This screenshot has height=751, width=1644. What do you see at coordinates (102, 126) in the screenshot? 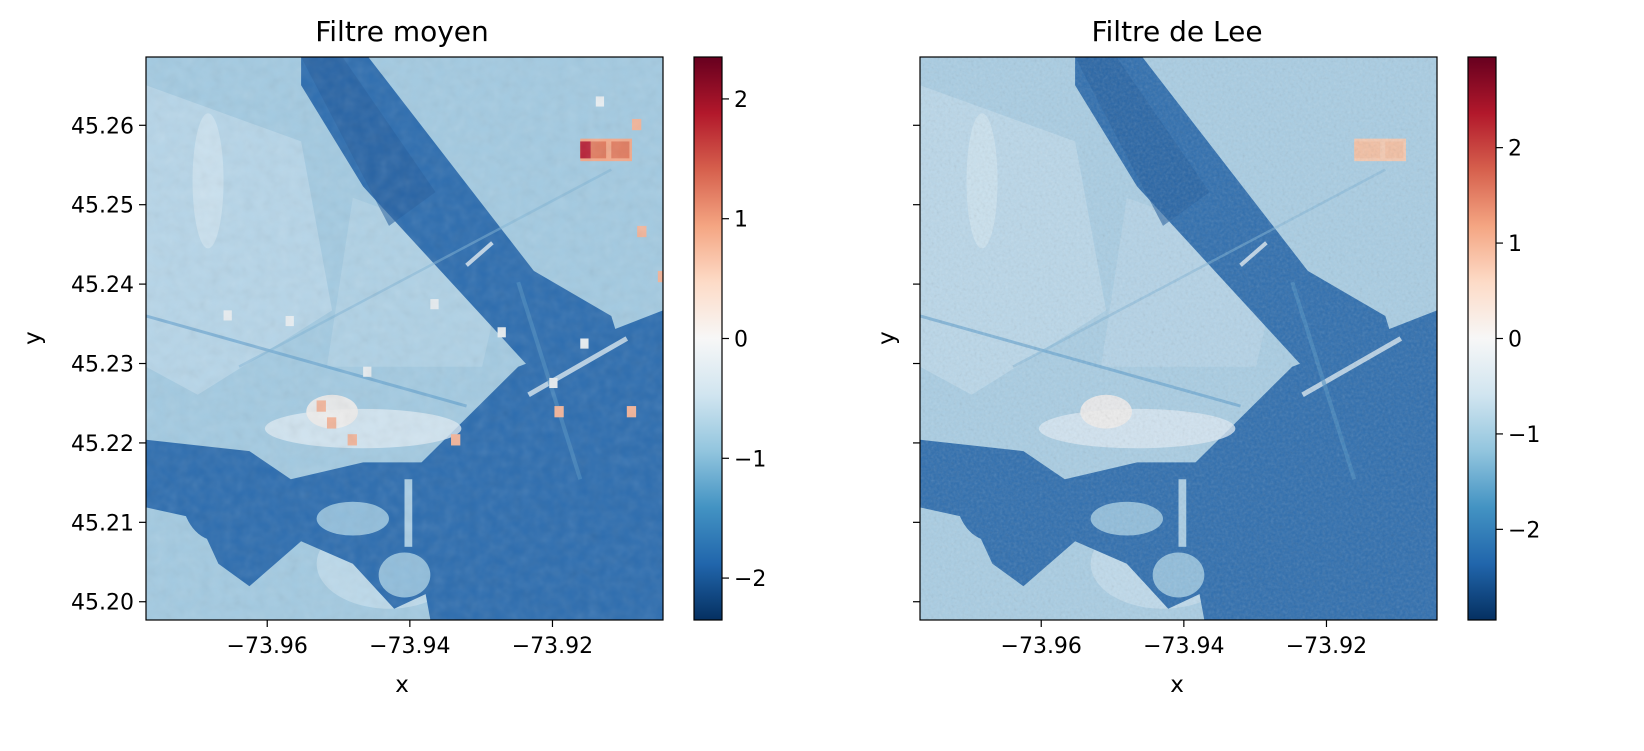
I see `y-tick-label: 45.26` at bounding box center [102, 126].